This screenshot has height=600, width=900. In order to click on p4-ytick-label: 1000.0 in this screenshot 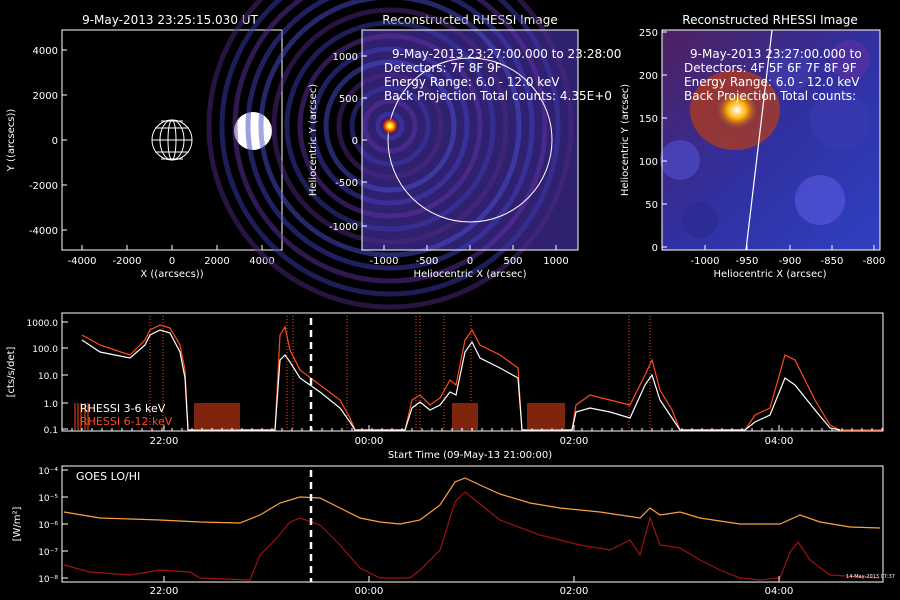, I will do `click(43, 324)`.